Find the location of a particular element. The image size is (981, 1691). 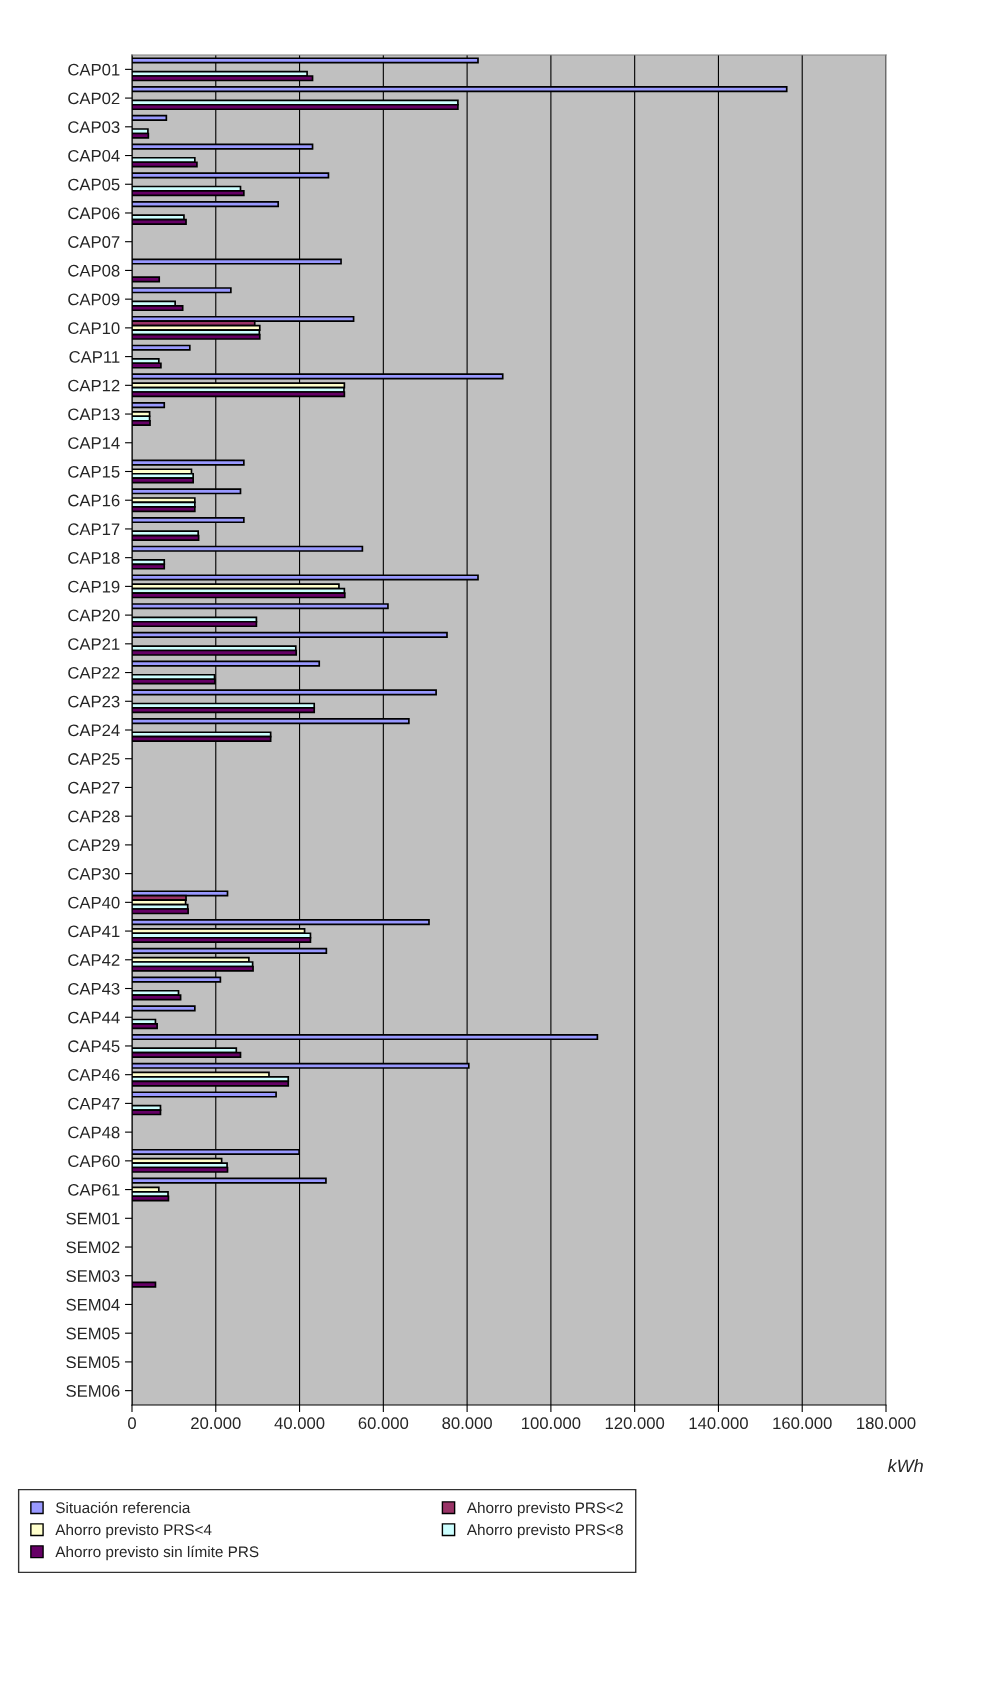

y-tick-label: CAP45 is located at coordinates (94, 1046).